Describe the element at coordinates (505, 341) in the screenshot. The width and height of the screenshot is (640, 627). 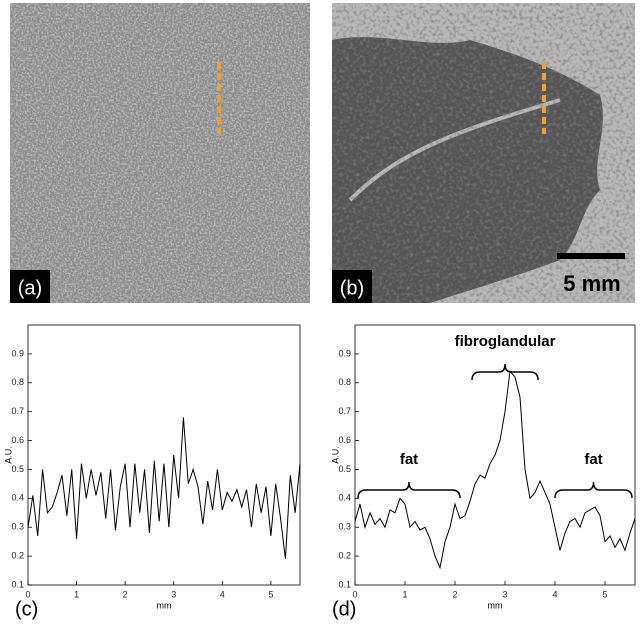
I see `annotation: fibroglandular` at that location.